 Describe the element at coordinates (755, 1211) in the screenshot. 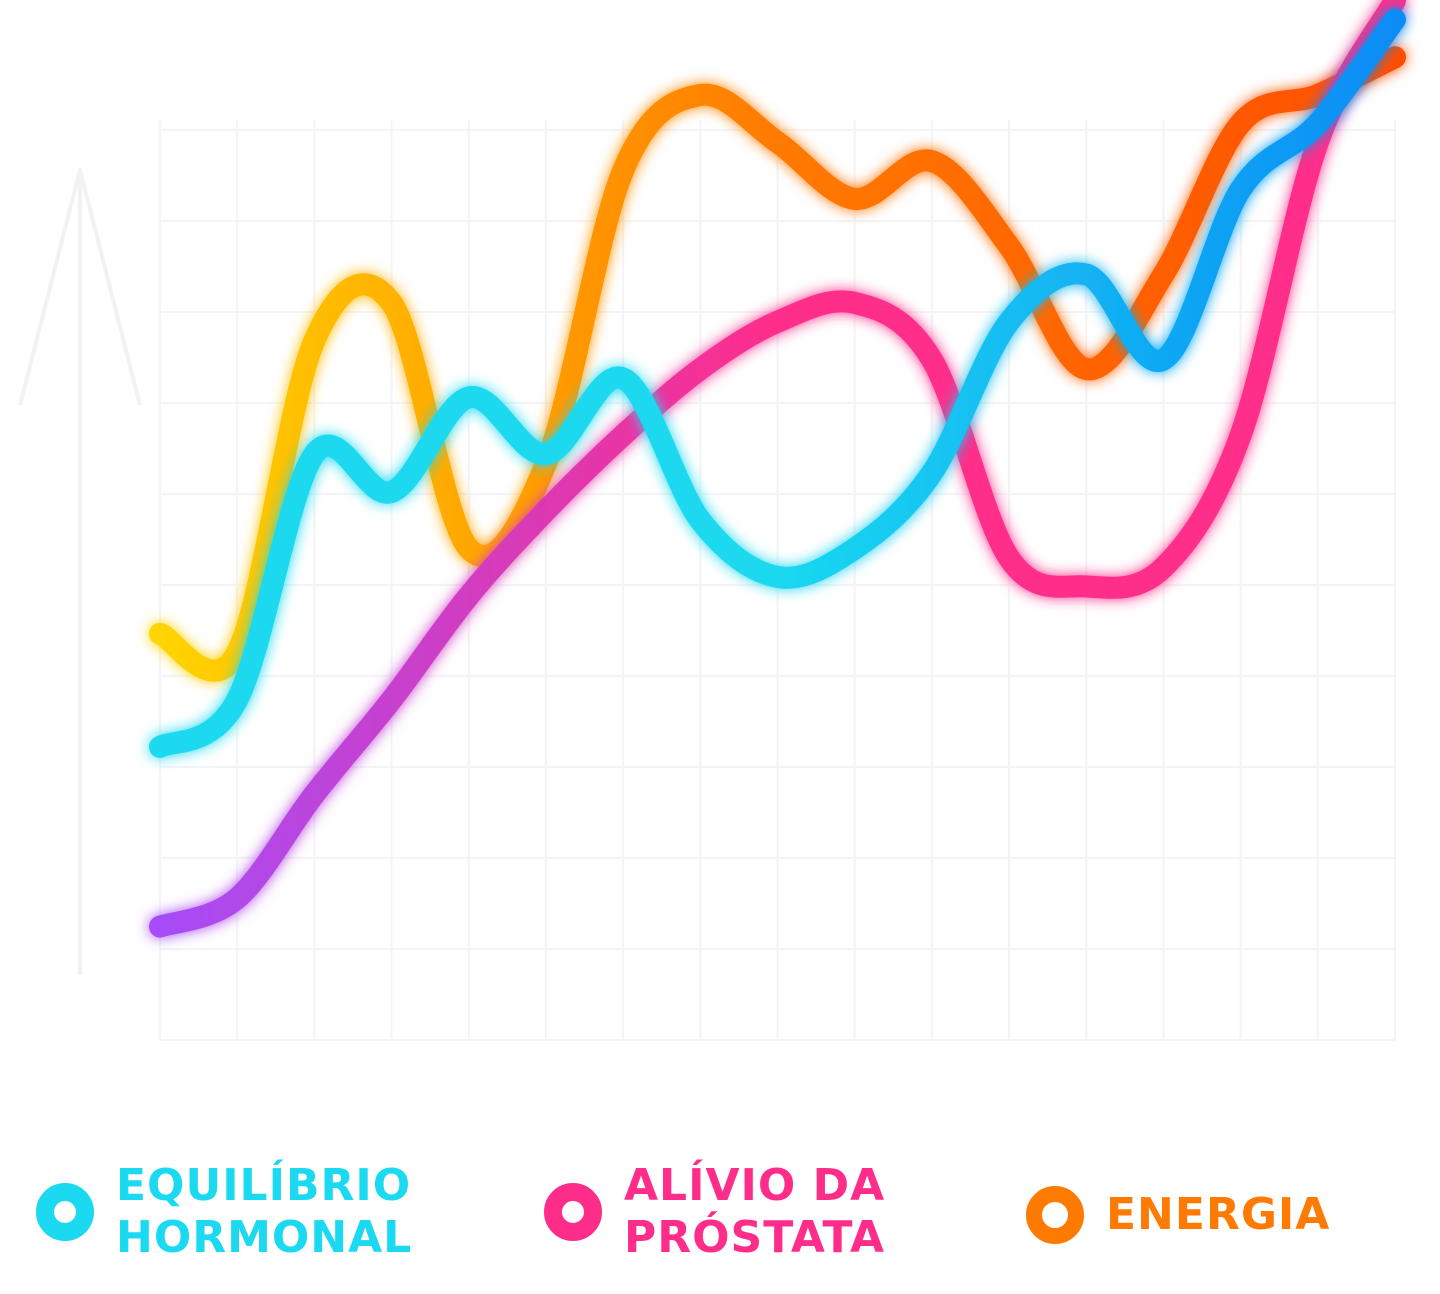

I see `legend-label-alivio-da-prostata: ALÍVIO DA PRÓSTATA` at that location.